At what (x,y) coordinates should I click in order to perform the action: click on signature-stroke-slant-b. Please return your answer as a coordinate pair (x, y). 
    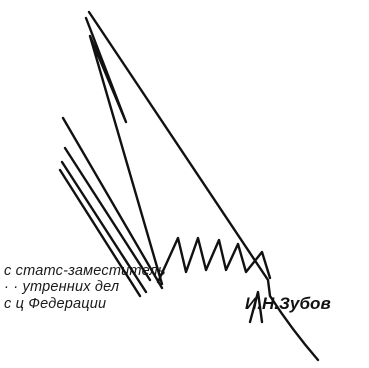
    Looking at the image, I should click on (107, 214).